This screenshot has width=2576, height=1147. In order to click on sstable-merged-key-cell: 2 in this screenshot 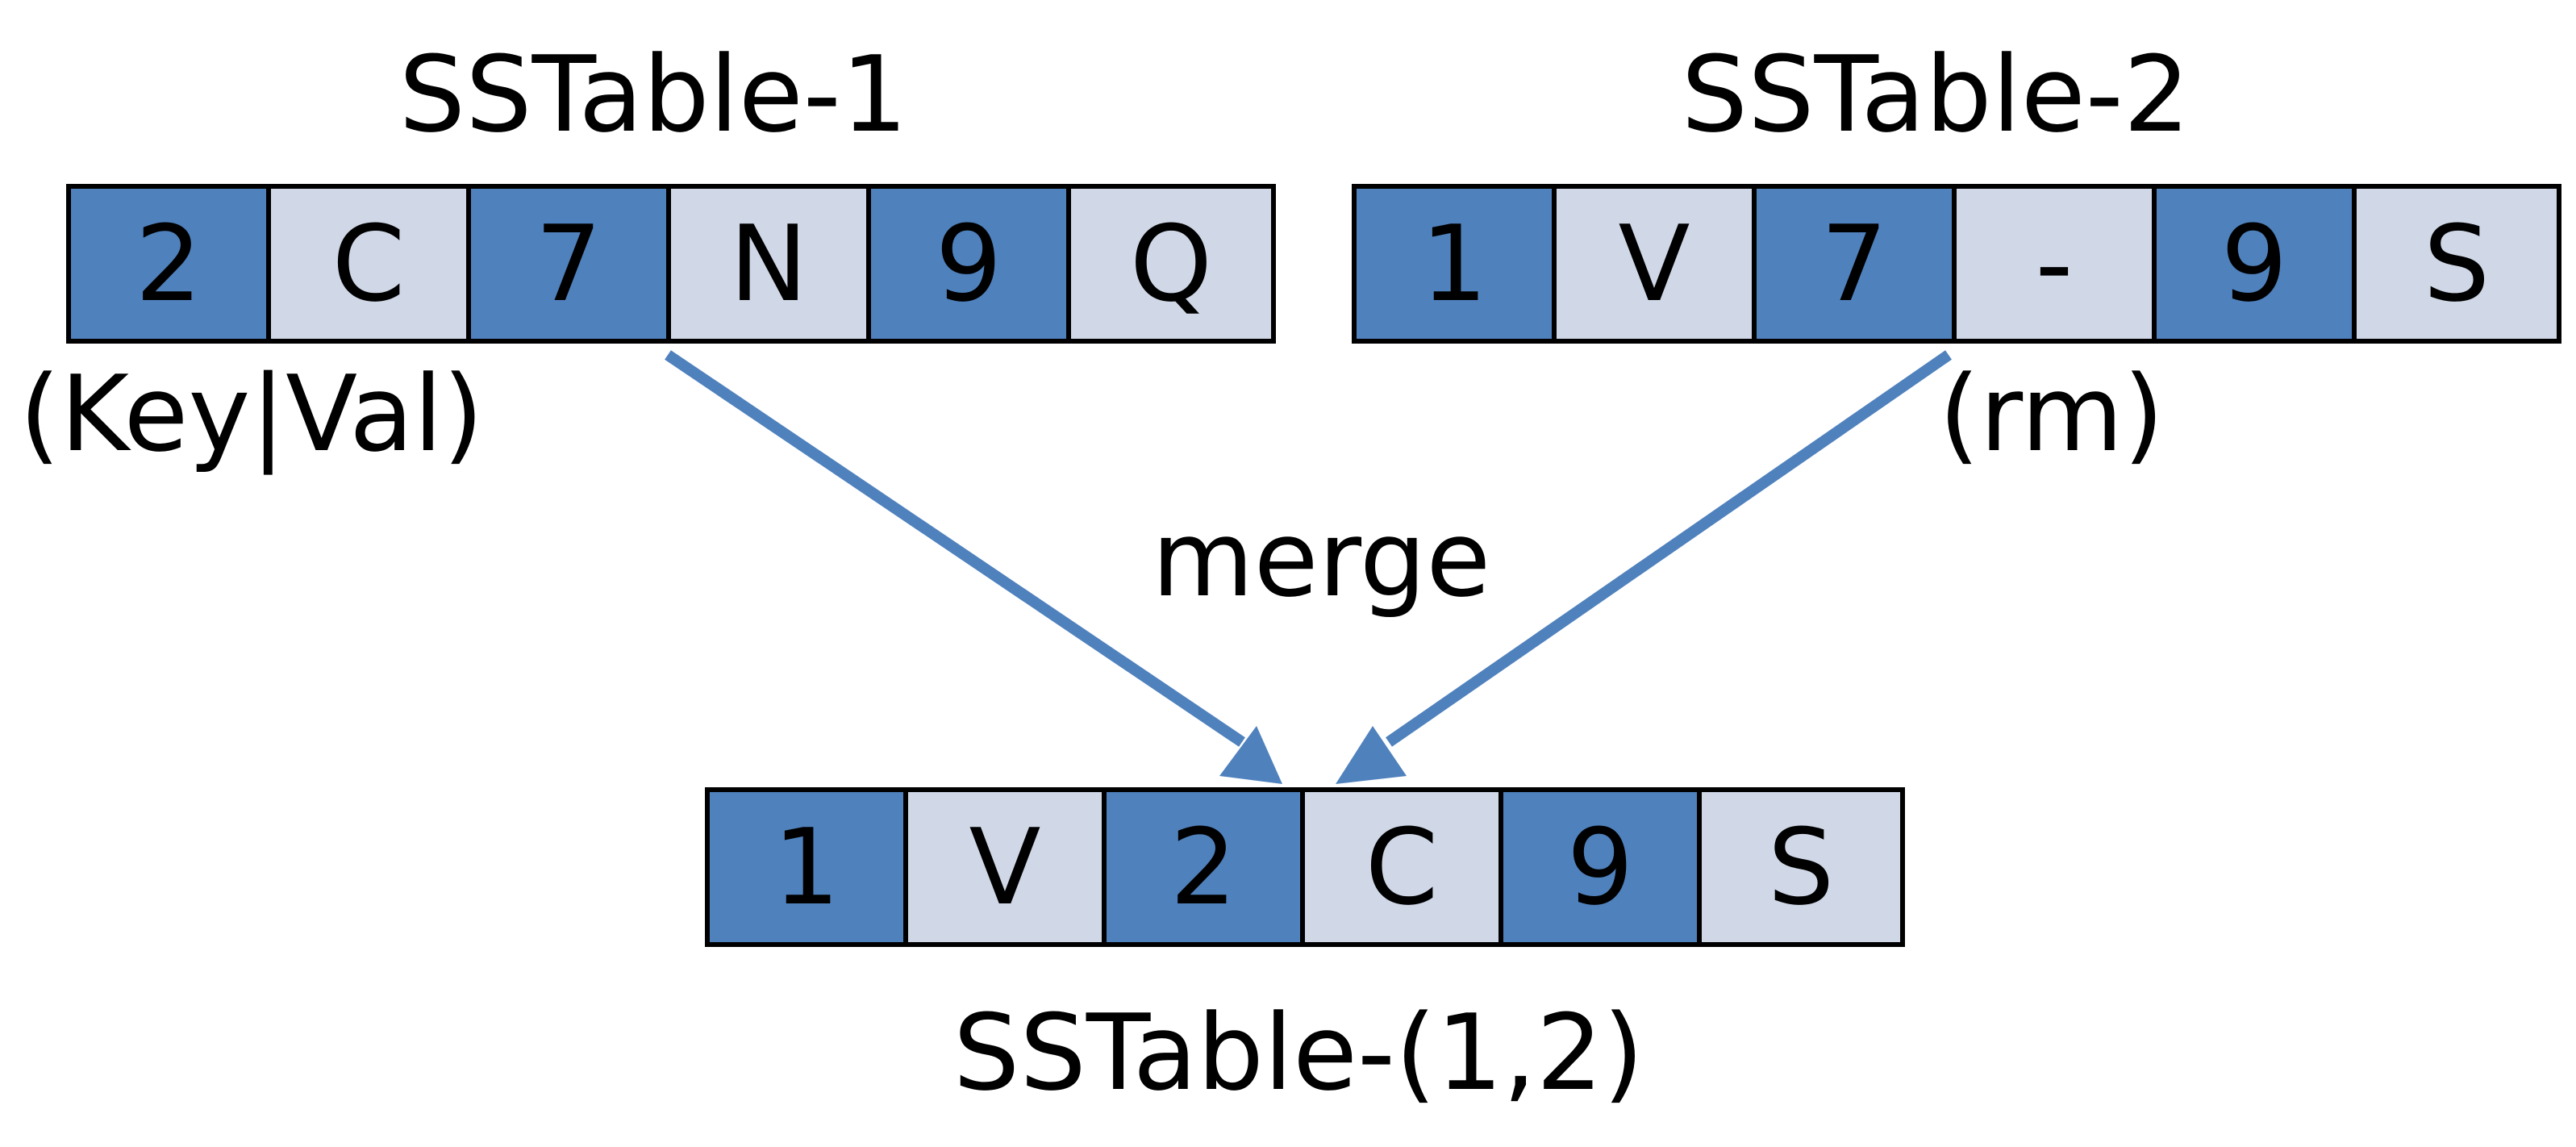, I will do `click(1206, 867)`.